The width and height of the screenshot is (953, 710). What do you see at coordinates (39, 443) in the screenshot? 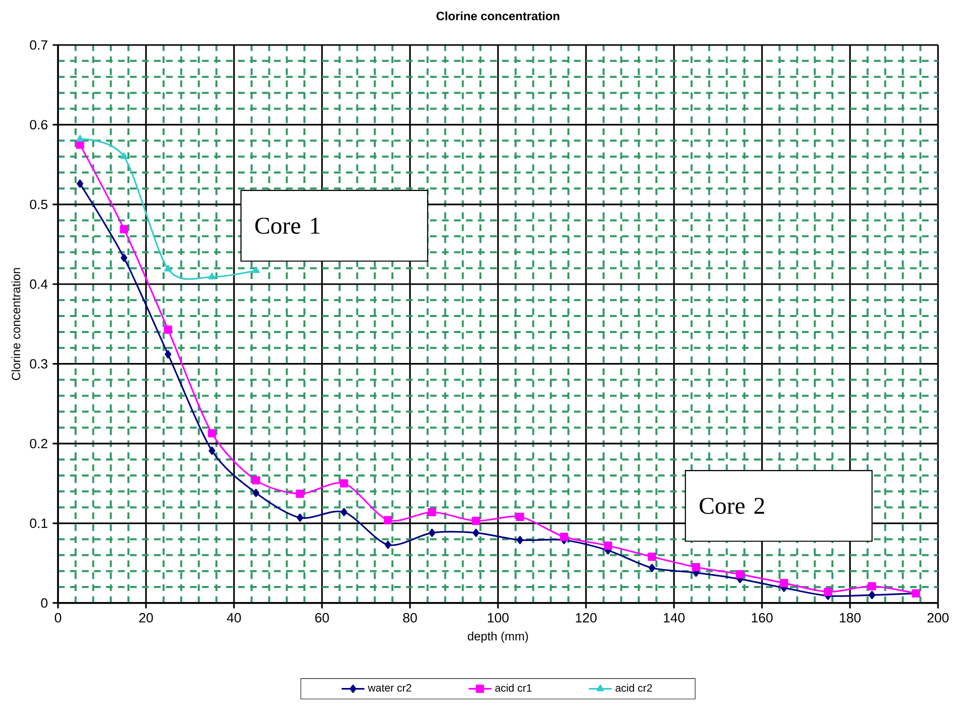
I see `y-tick-label: 0.2` at bounding box center [39, 443].